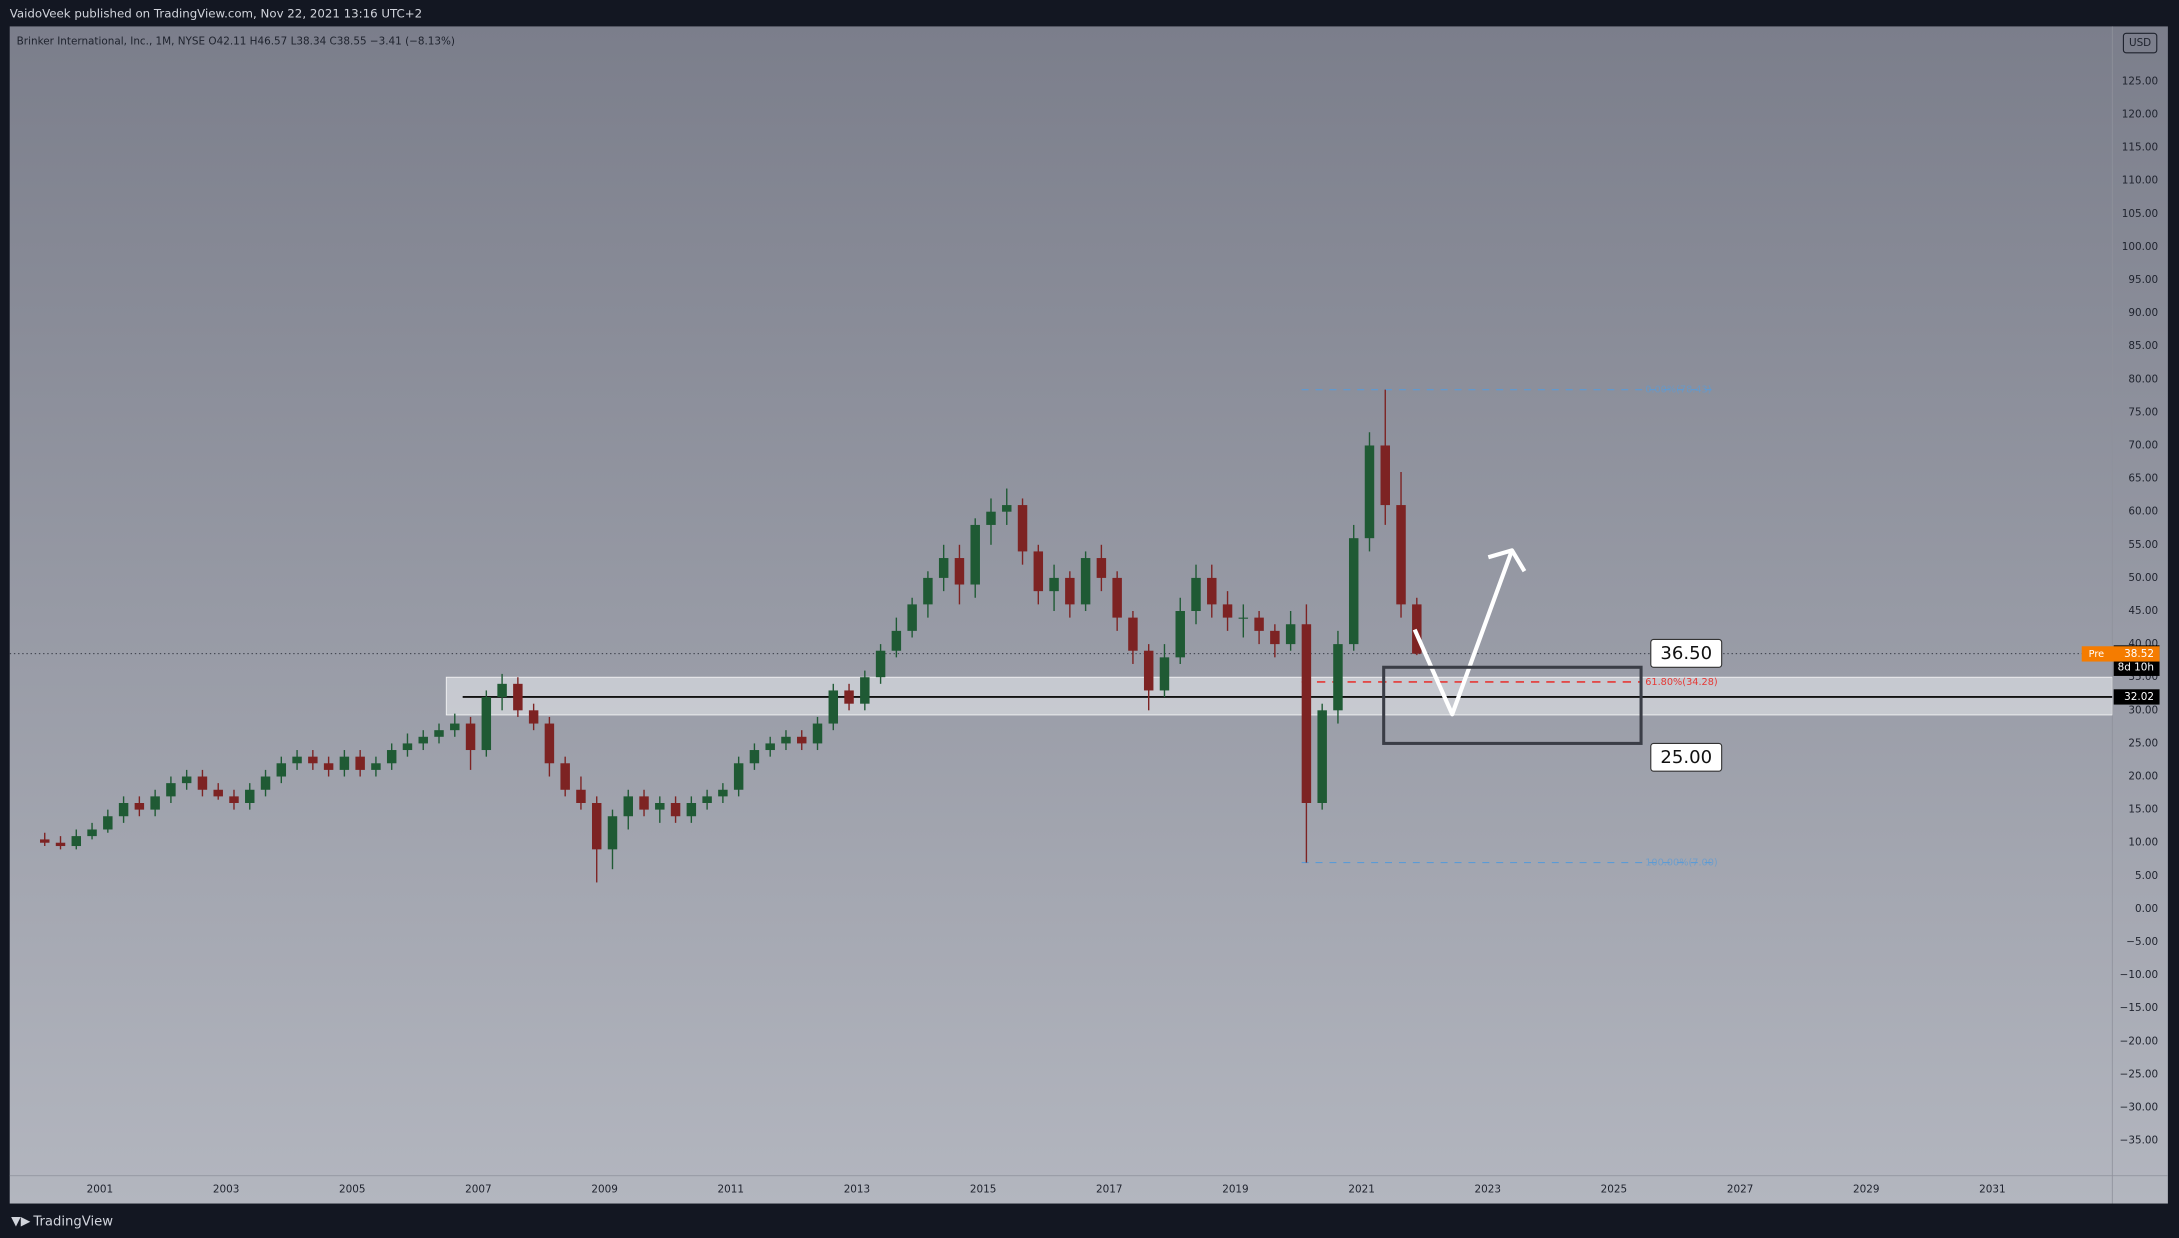 The width and height of the screenshot is (2179, 1238). What do you see at coordinates (2139, 975) in the screenshot?
I see `y-tick-label: −10.00` at bounding box center [2139, 975].